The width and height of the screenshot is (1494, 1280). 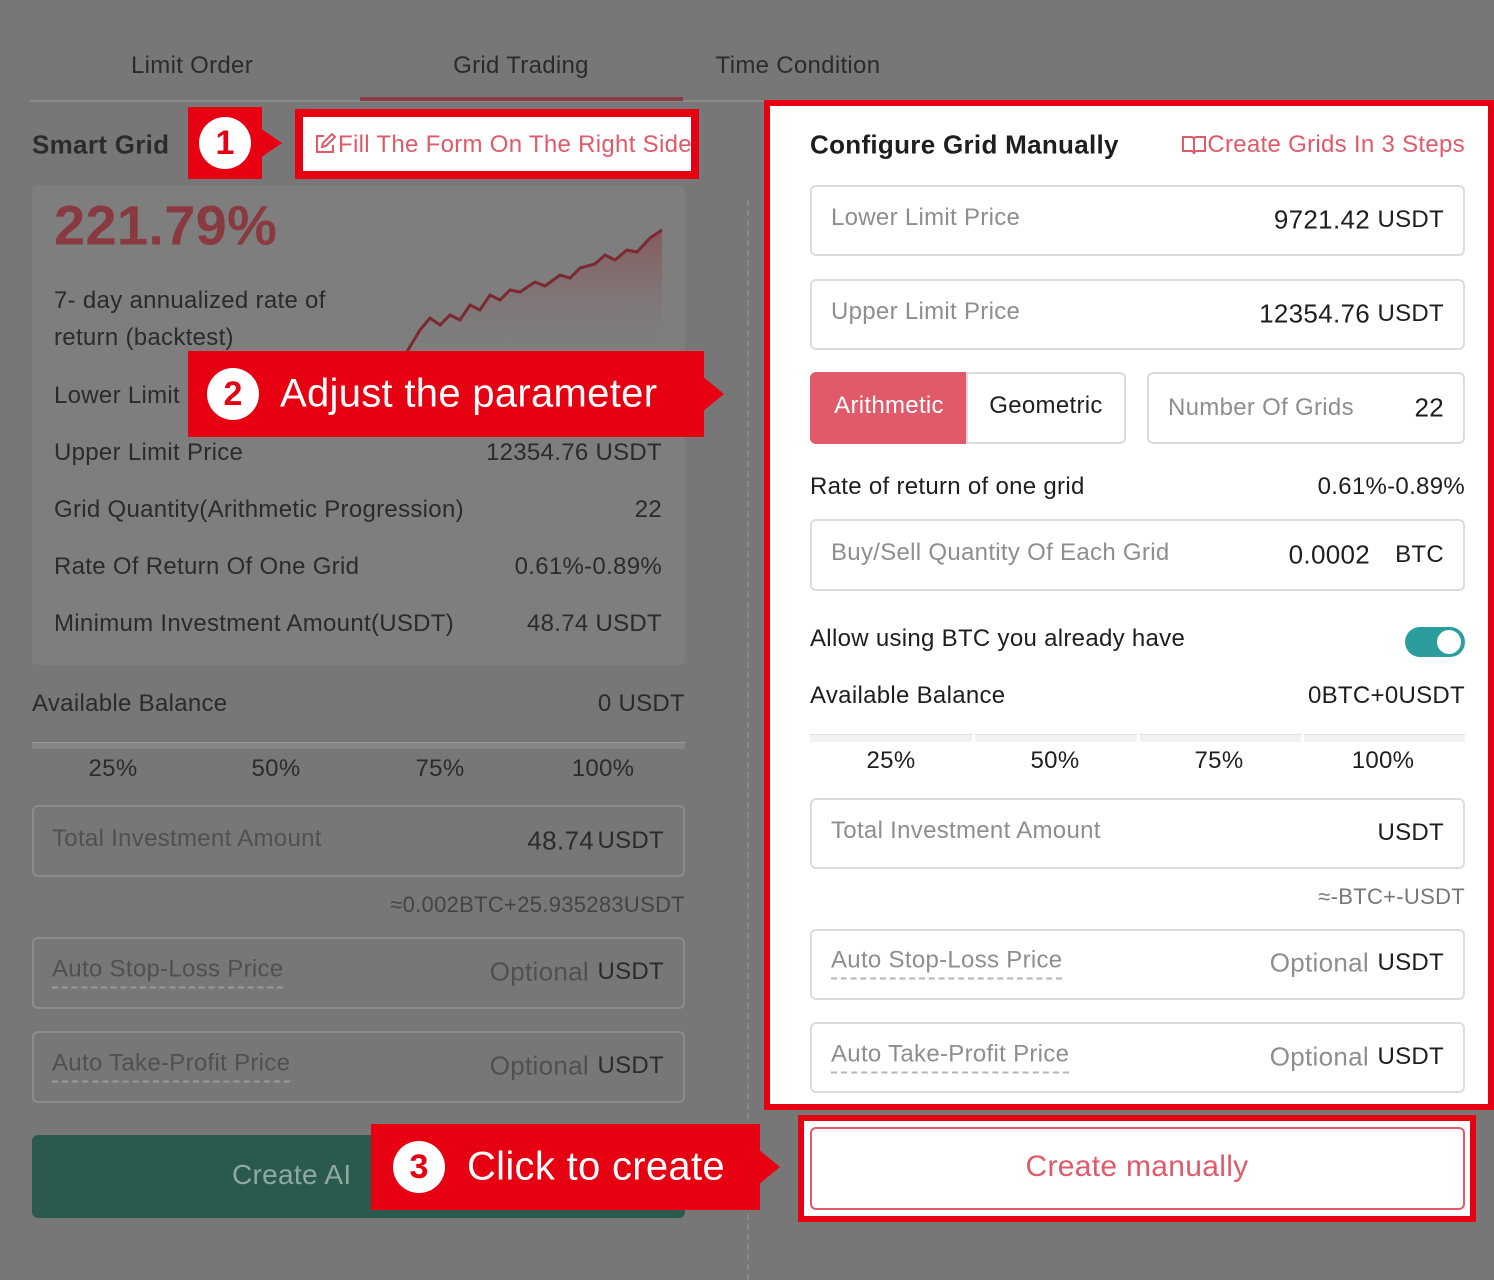 What do you see at coordinates (259, 509) in the screenshot?
I see `row-label: Grid Quantity(Arithmetic Progression)` at bounding box center [259, 509].